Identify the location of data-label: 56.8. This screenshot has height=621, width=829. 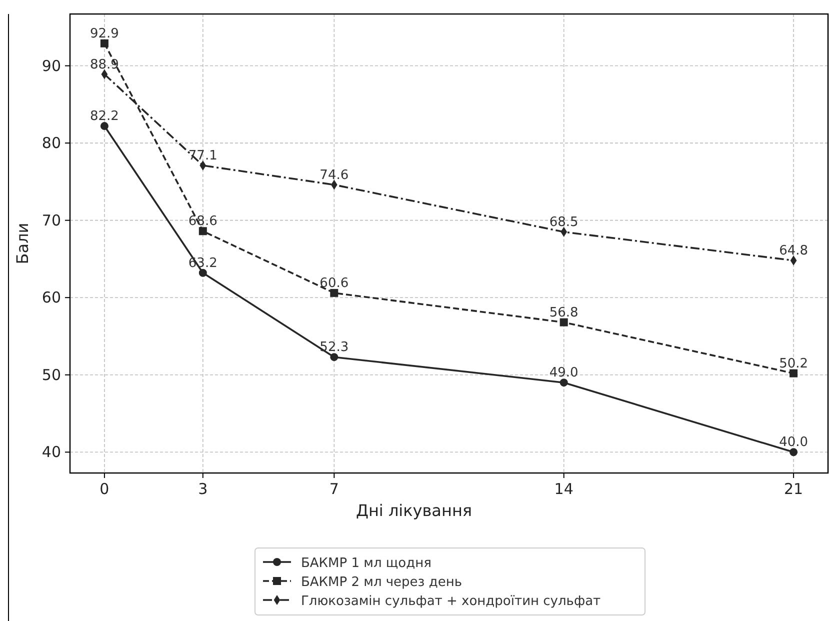
(563, 312).